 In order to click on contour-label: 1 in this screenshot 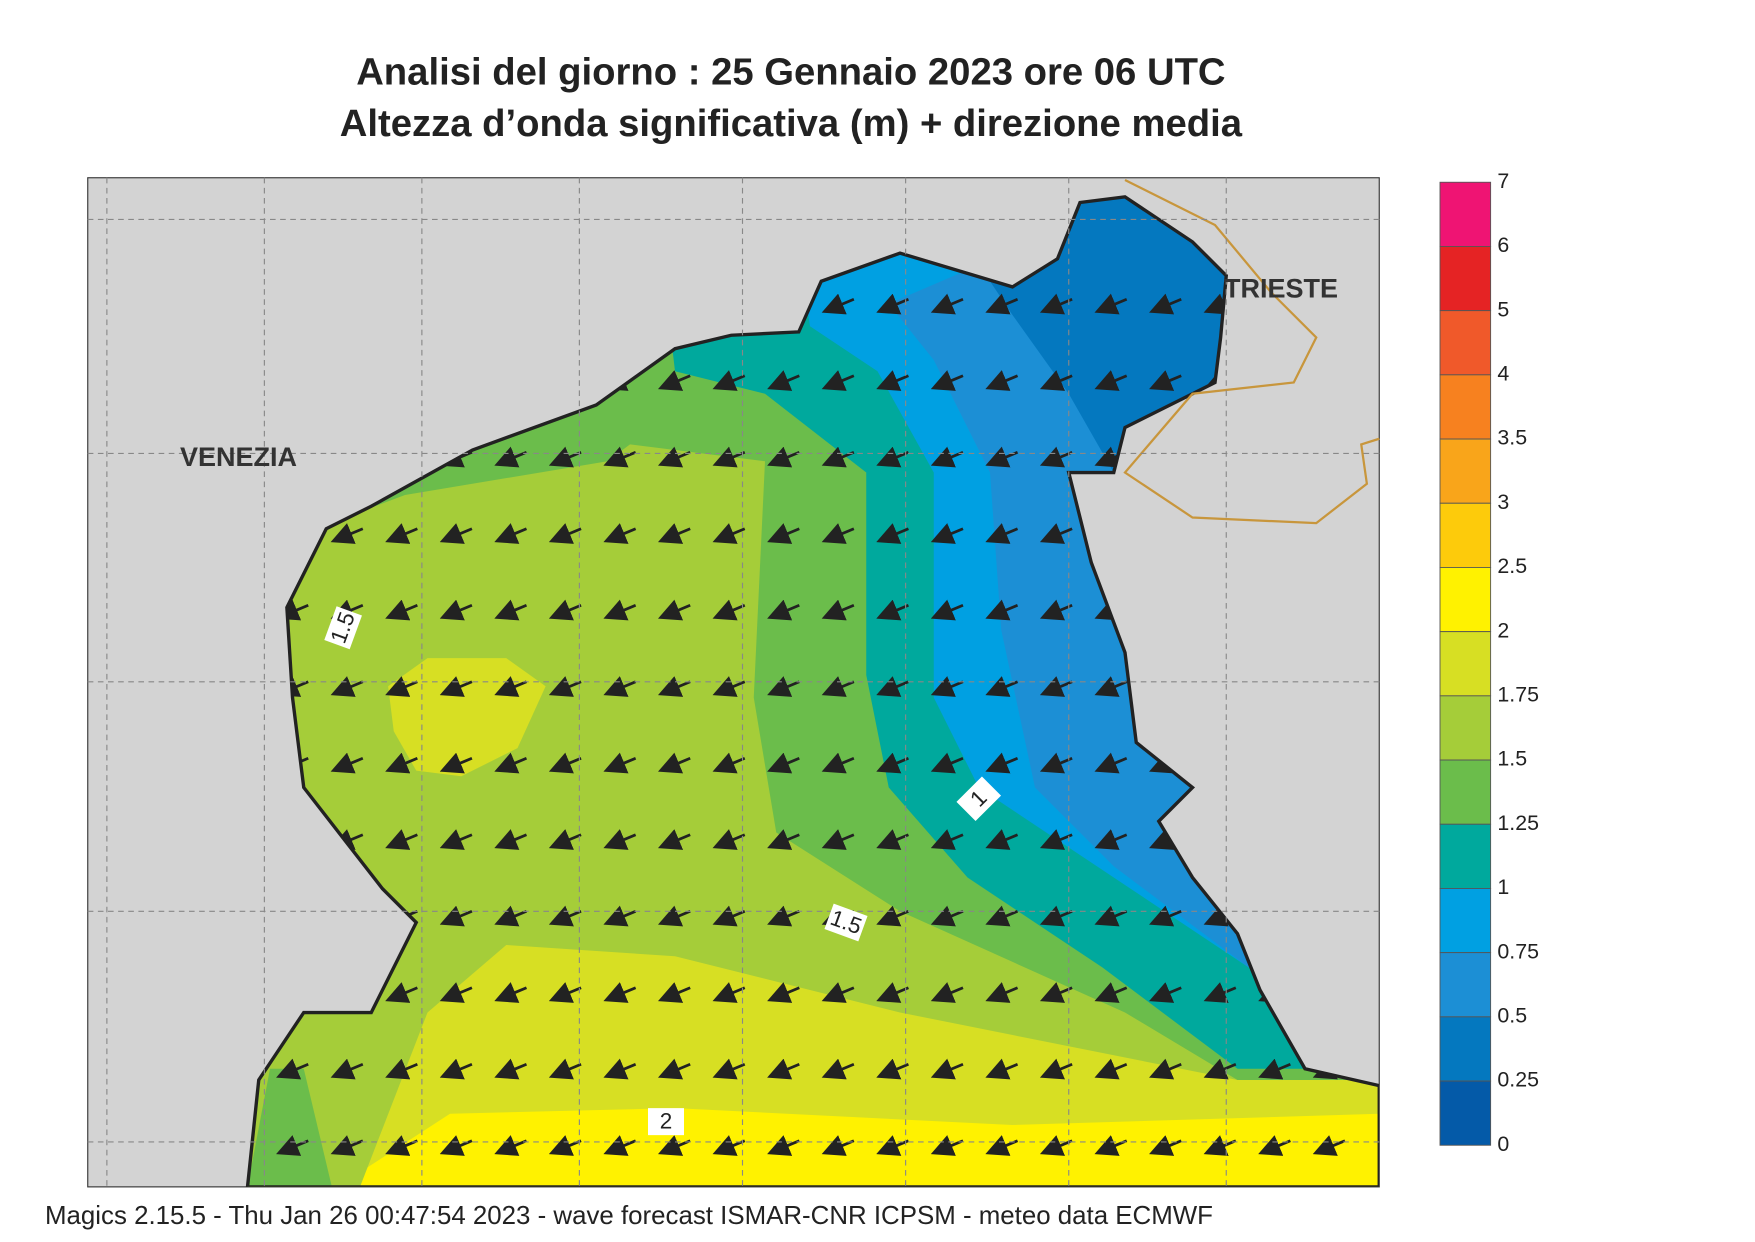, I will do `click(979, 799)`.